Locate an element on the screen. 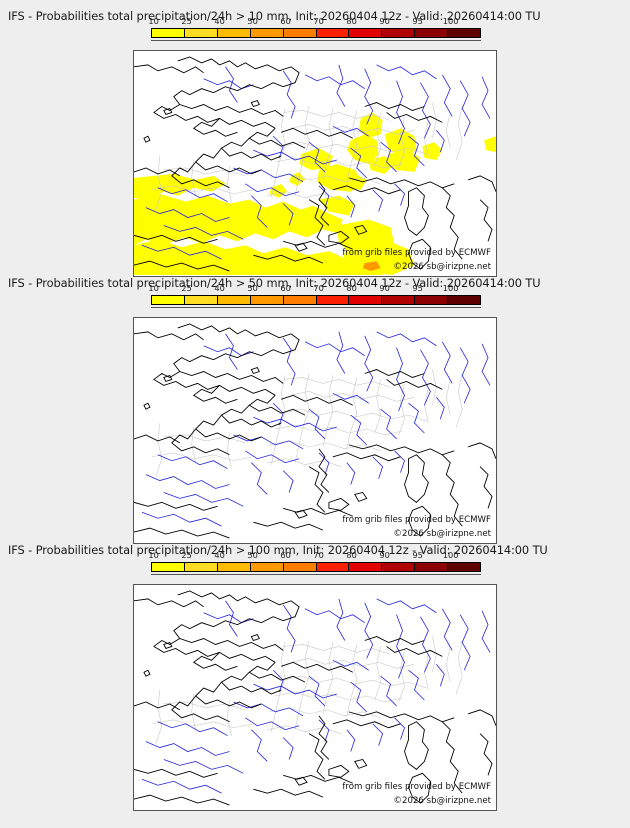 The width and height of the screenshot is (630, 828). admin-borders-layer is located at coordinates (307, 423).